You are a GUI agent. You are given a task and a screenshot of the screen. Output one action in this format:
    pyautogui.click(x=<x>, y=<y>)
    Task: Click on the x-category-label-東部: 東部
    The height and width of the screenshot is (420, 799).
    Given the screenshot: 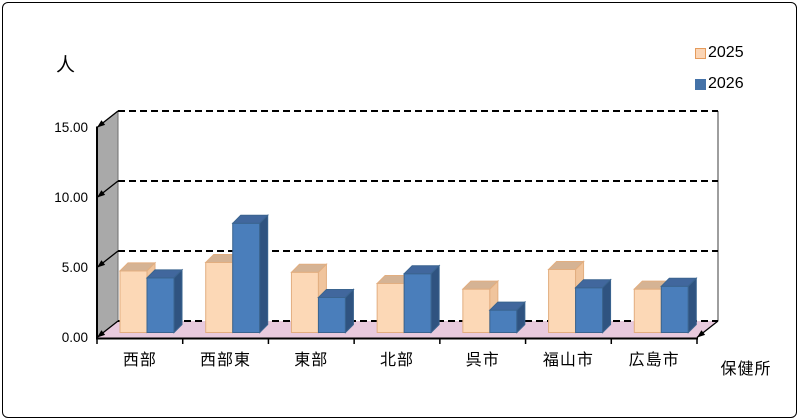 What is the action you would take?
    pyautogui.click(x=311, y=360)
    